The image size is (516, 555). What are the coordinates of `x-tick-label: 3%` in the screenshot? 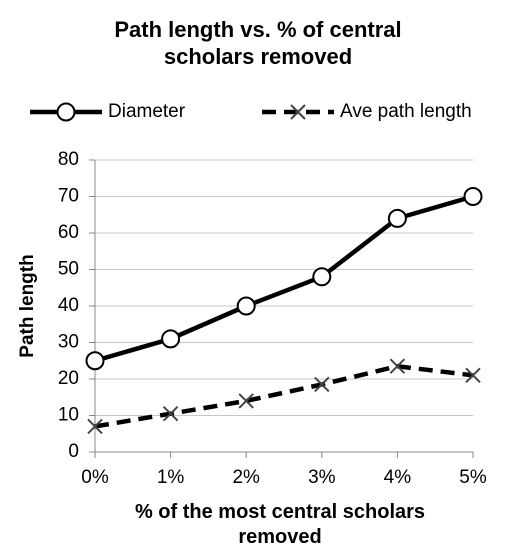 It's located at (322, 477).